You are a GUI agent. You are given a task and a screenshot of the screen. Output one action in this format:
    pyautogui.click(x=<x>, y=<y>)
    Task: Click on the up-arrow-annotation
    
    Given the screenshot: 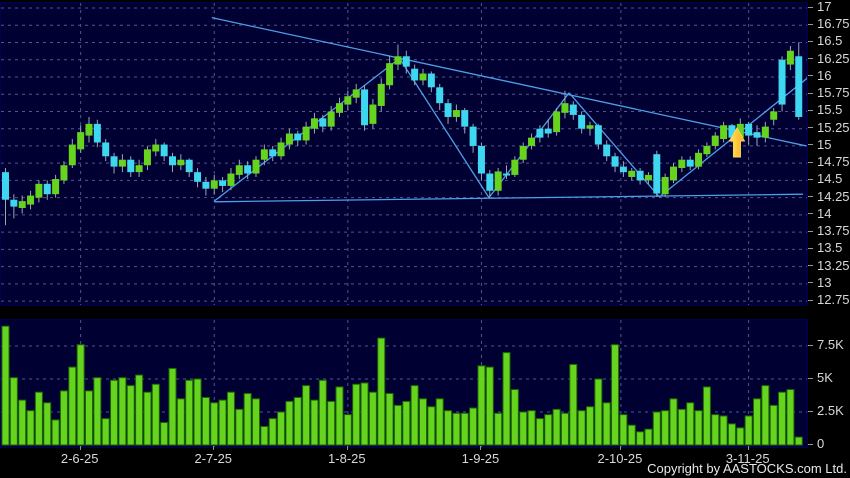 What is the action you would take?
    pyautogui.click(x=737, y=142)
    